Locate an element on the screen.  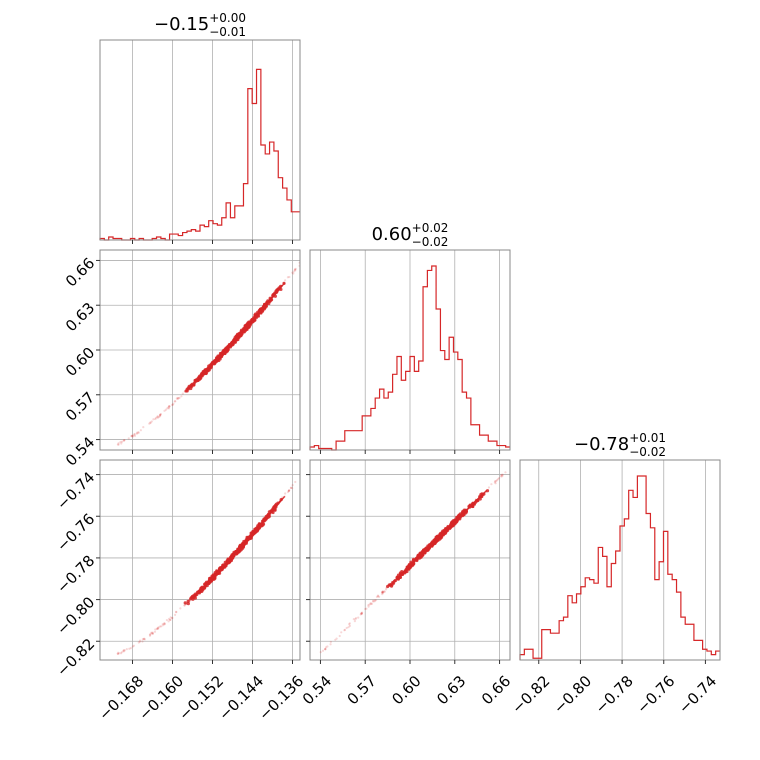
panel-title-0: −0.15+0.00 is located at coordinates (200, 23).